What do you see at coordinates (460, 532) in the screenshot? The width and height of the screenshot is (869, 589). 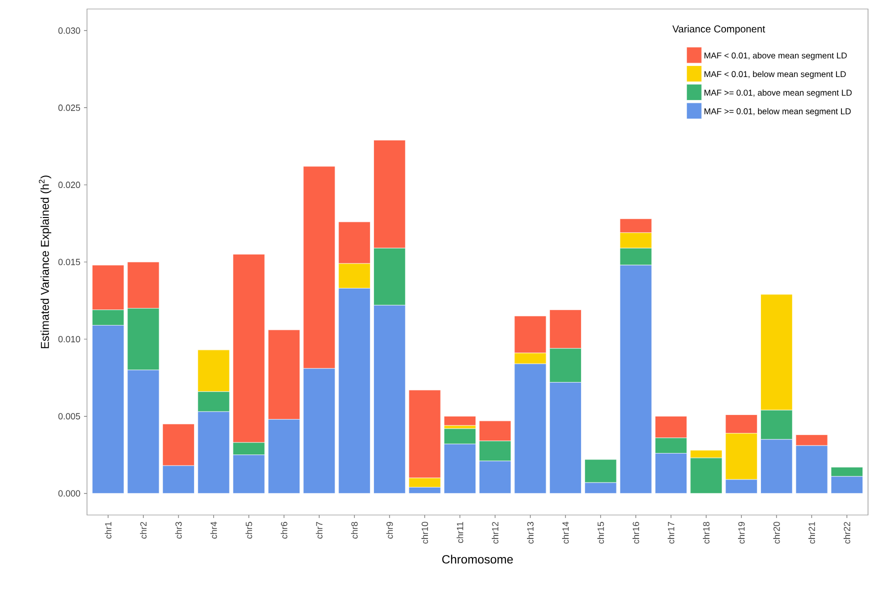 I see `x-tick-label: chr11` at bounding box center [460, 532].